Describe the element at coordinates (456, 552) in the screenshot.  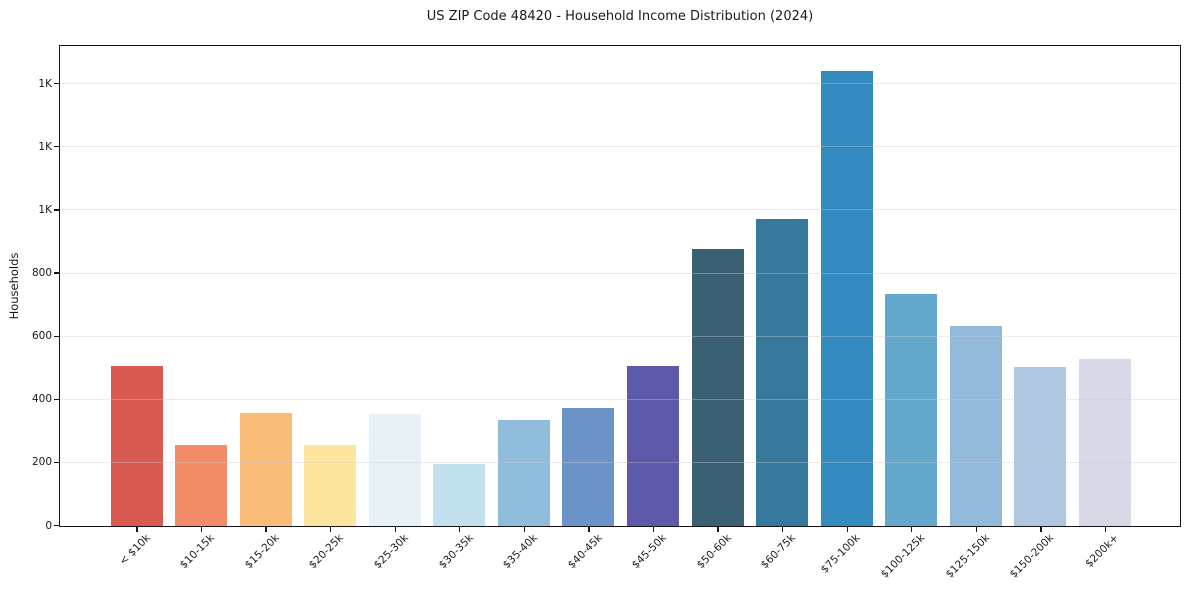
I see `x-tick-label-6: $30-35k` at that location.